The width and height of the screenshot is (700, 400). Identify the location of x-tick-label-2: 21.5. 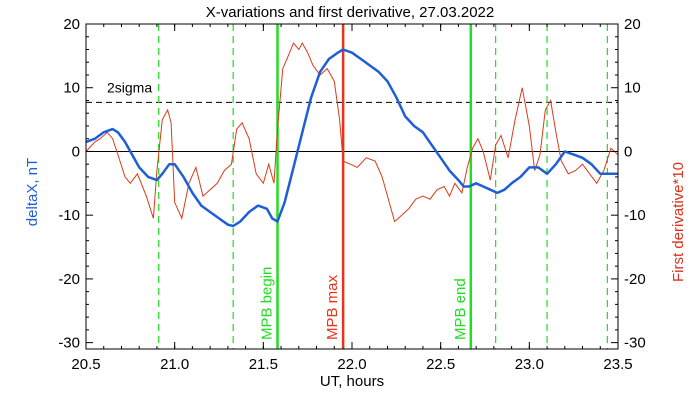
(263, 364).